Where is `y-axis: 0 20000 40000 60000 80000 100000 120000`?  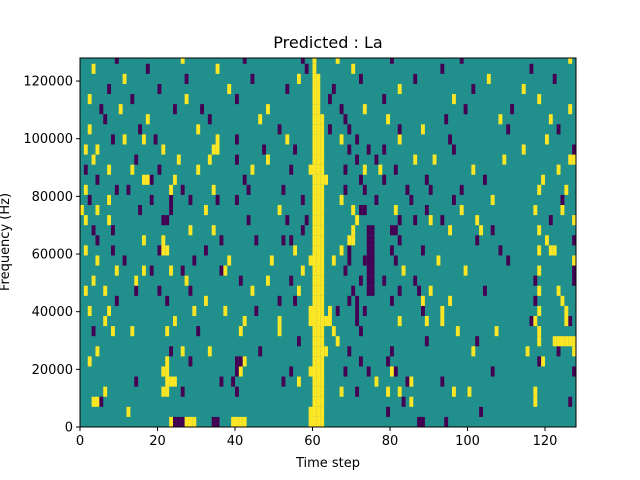 y-axis: 0 20000 40000 60000 80000 100000 120000 is located at coordinates (51, 255).